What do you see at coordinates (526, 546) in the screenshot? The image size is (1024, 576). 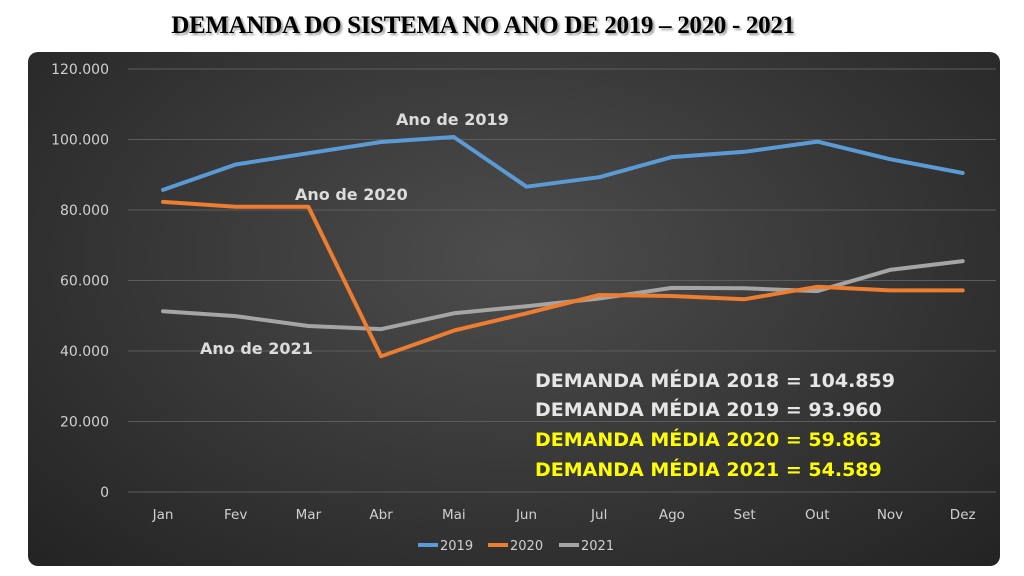 I see `legend-label-2020: 2020` at bounding box center [526, 546].